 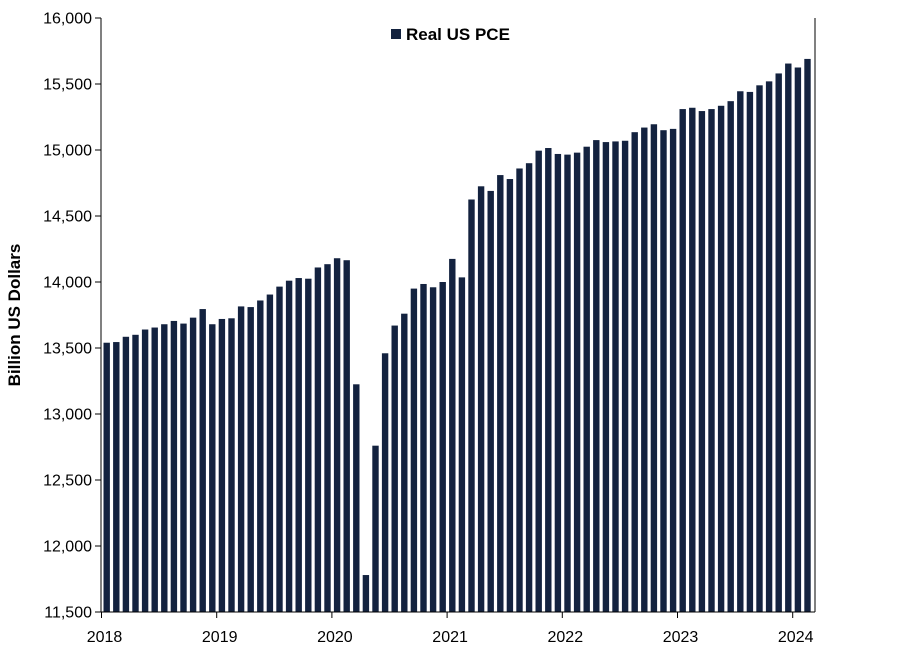 I want to click on y-axis-title: Billion US Dollars, so click(x=14, y=315).